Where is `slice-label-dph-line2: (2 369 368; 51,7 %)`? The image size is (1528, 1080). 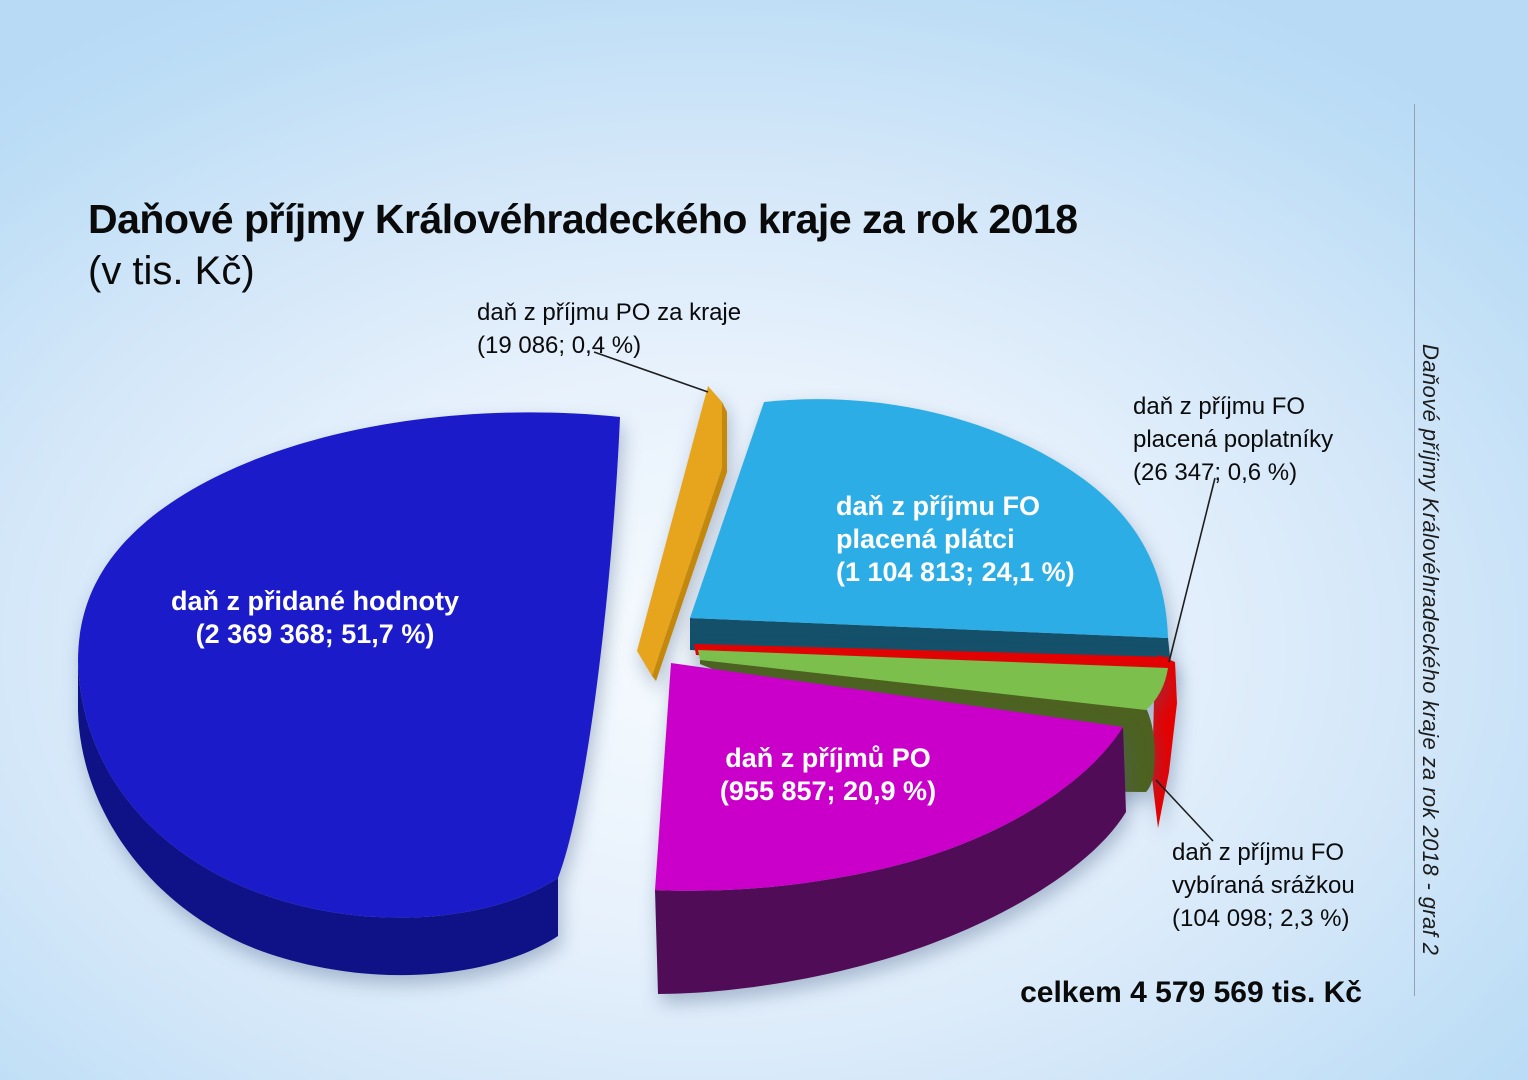
slice-label-dph-line2: (2 369 368; 51,7 %) is located at coordinates (315, 634).